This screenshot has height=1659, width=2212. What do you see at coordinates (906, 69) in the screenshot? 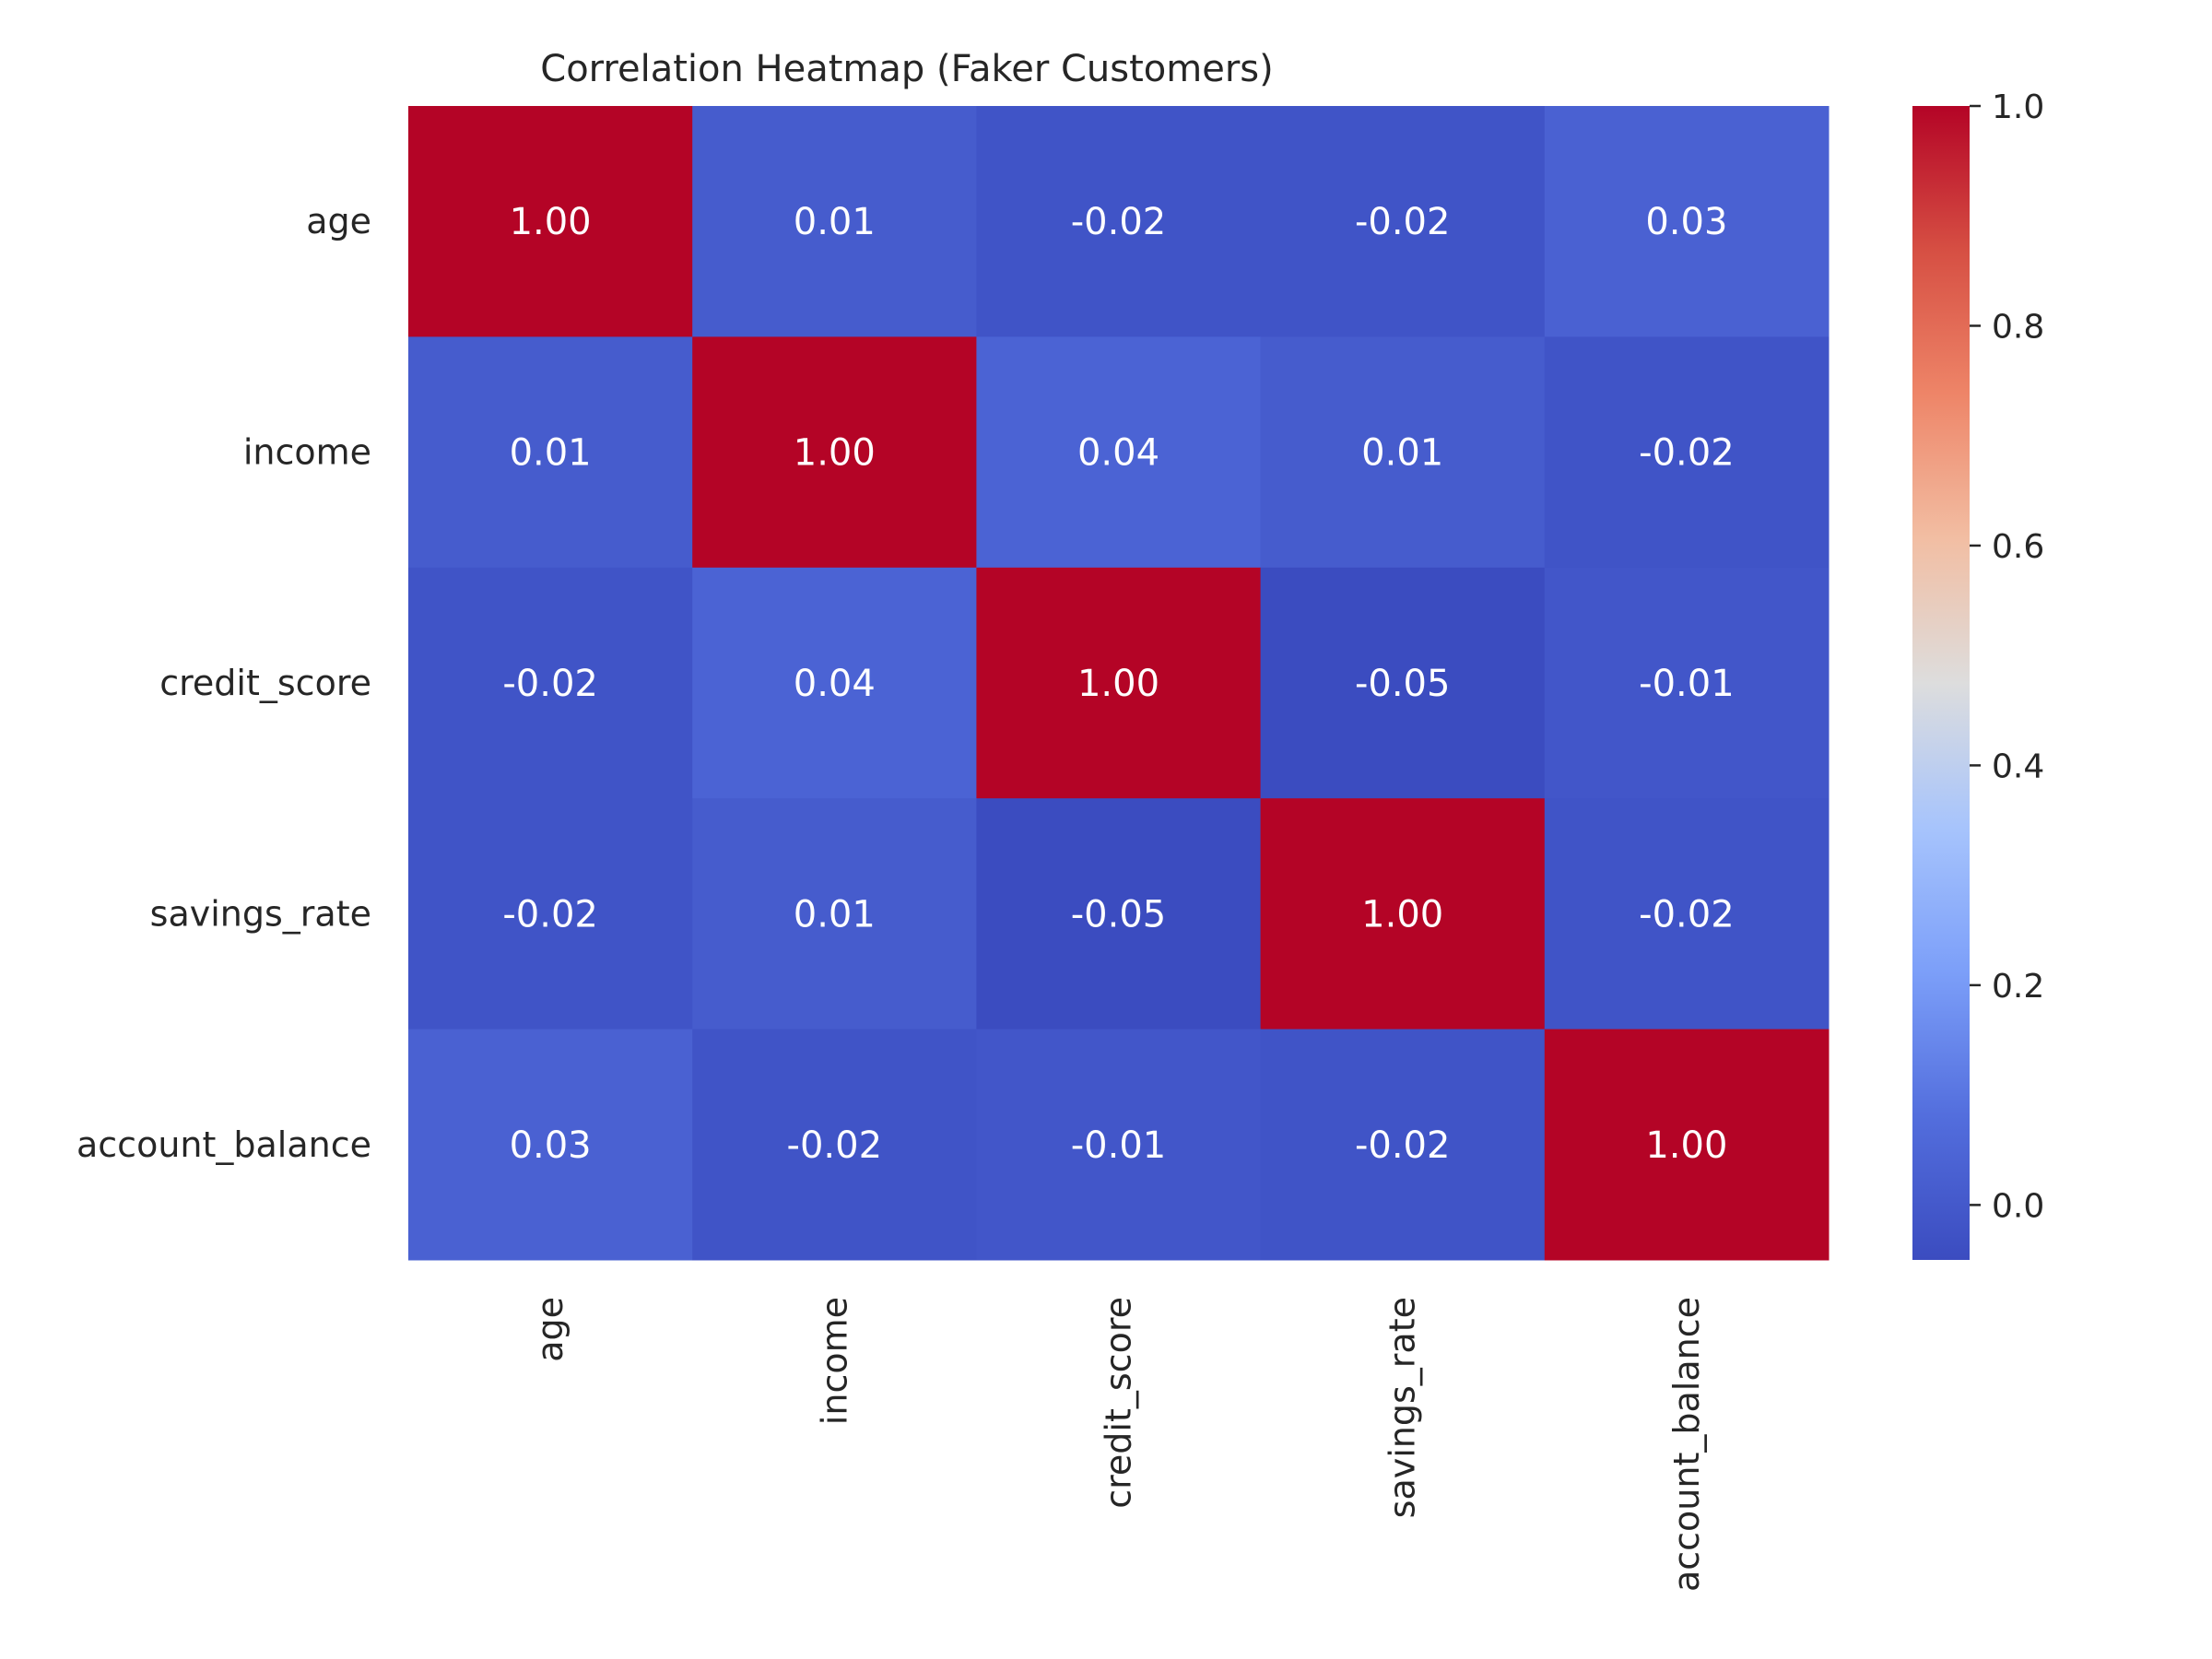
I see `chart-title: Correlation Heatmap (Faker Customers)` at bounding box center [906, 69].